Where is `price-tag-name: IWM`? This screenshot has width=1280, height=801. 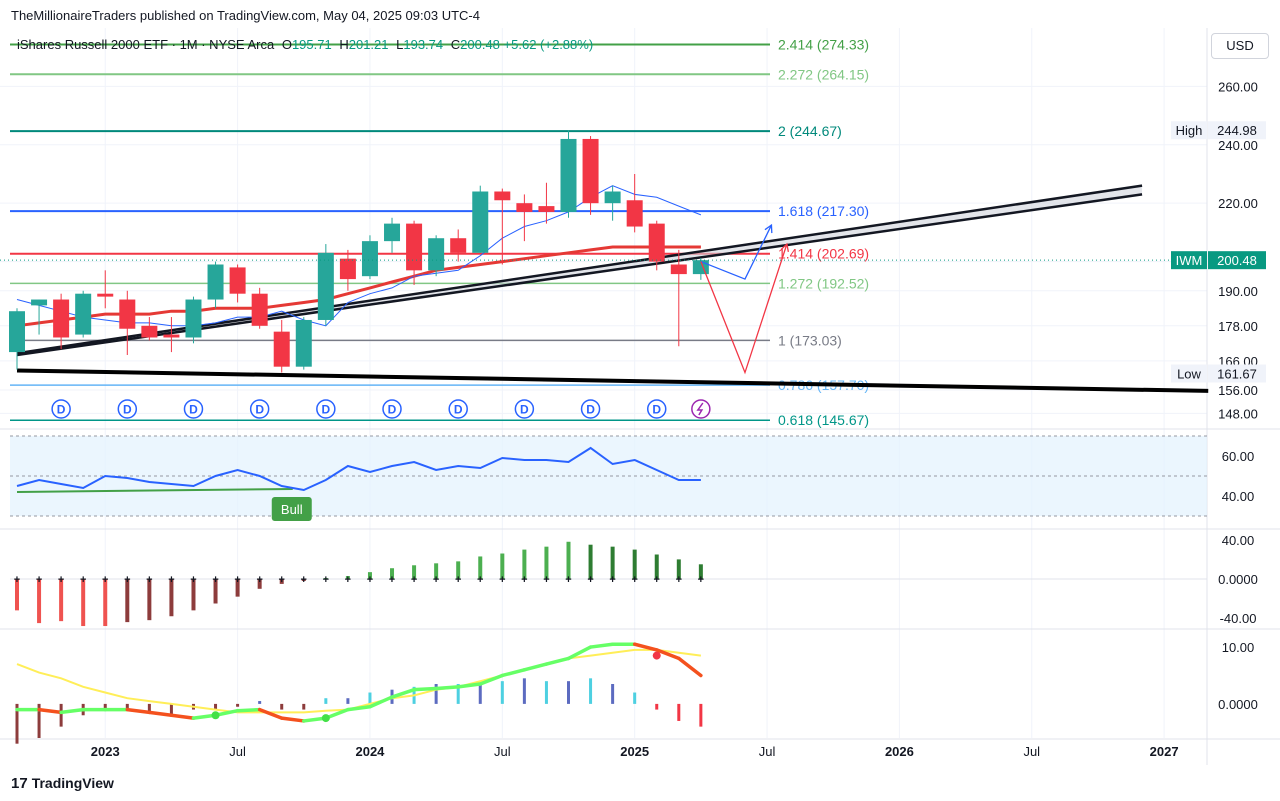
price-tag-name: IWM is located at coordinates (1189, 260).